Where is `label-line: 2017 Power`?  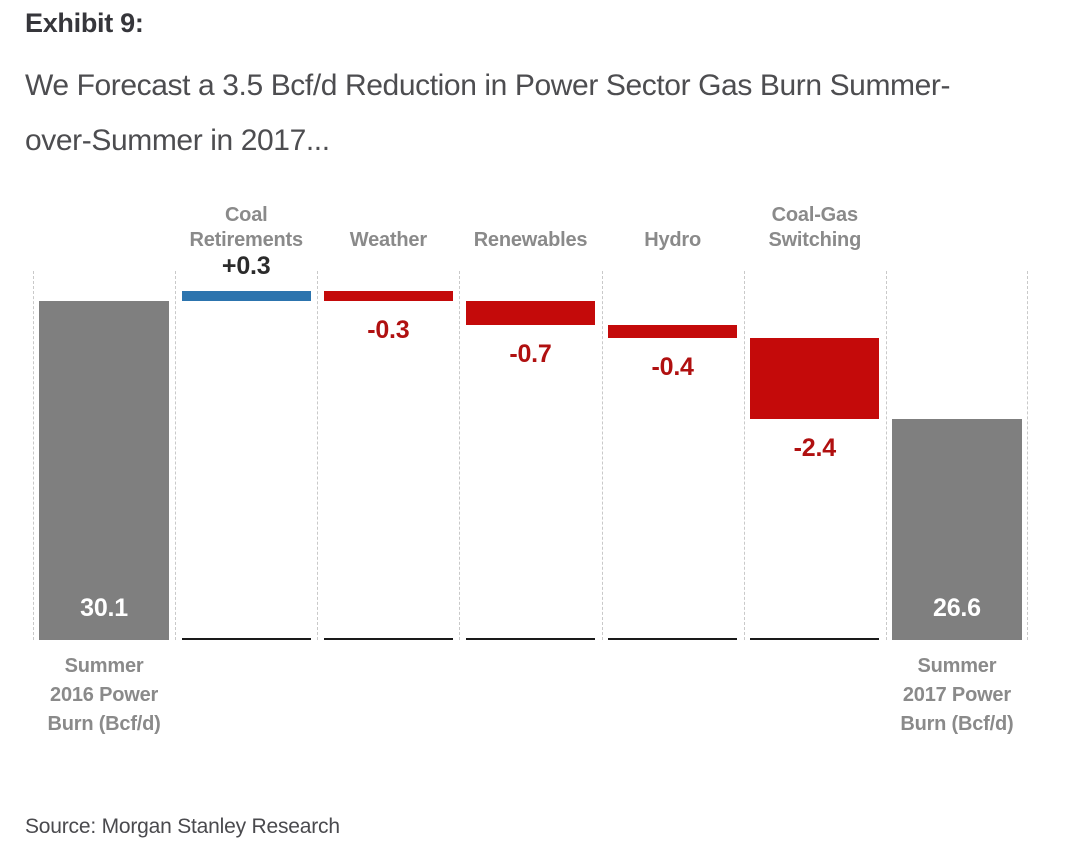 label-line: 2017 Power is located at coordinates (956, 695).